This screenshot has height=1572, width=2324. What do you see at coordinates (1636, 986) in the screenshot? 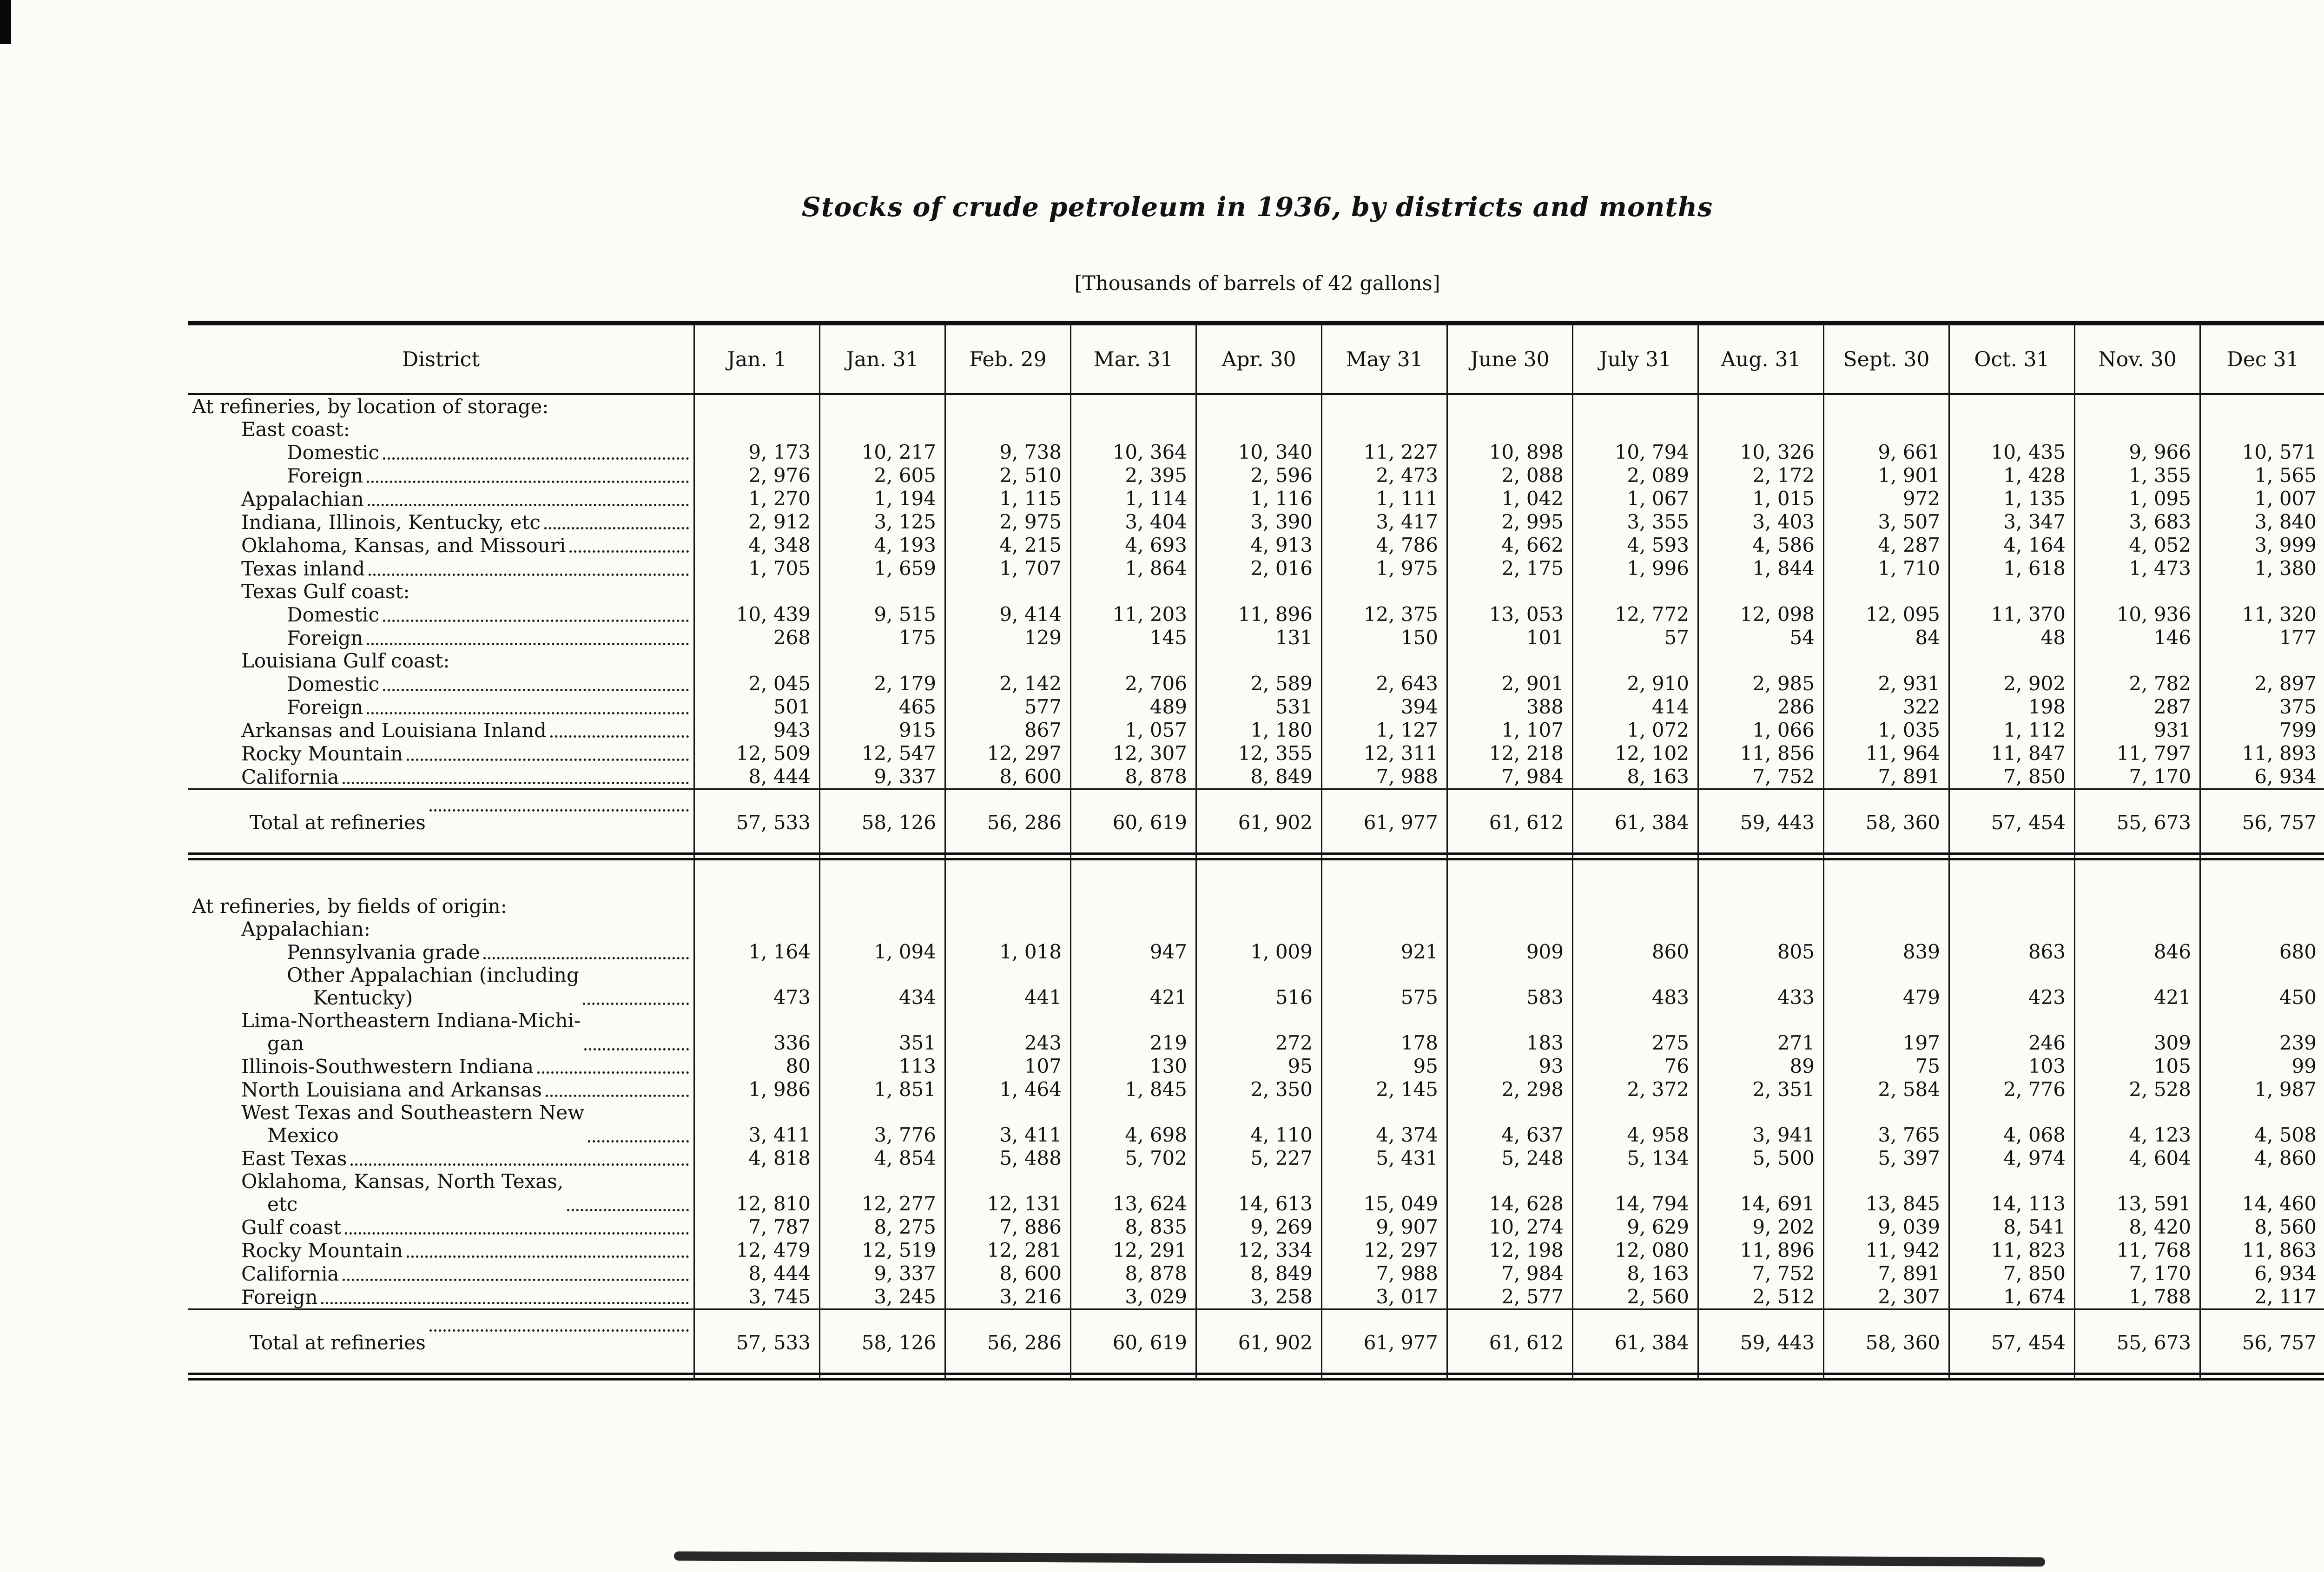
I see `cell-value: 483` at bounding box center [1636, 986].